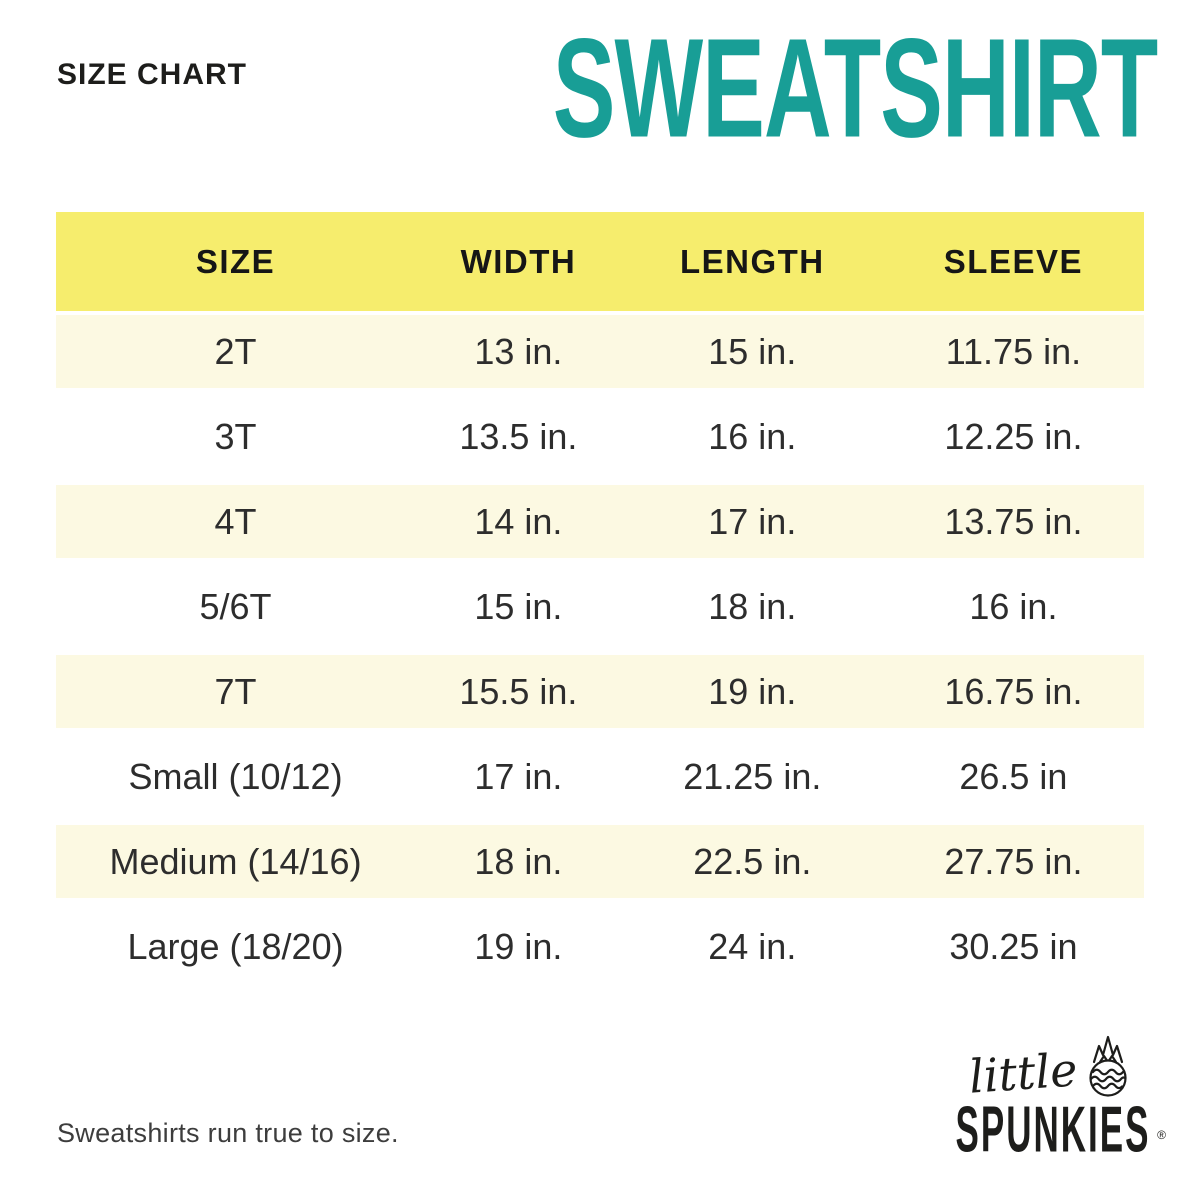 The height and width of the screenshot is (1200, 1200). What do you see at coordinates (518, 351) in the screenshot?
I see `measurement-cell: 13 in.` at bounding box center [518, 351].